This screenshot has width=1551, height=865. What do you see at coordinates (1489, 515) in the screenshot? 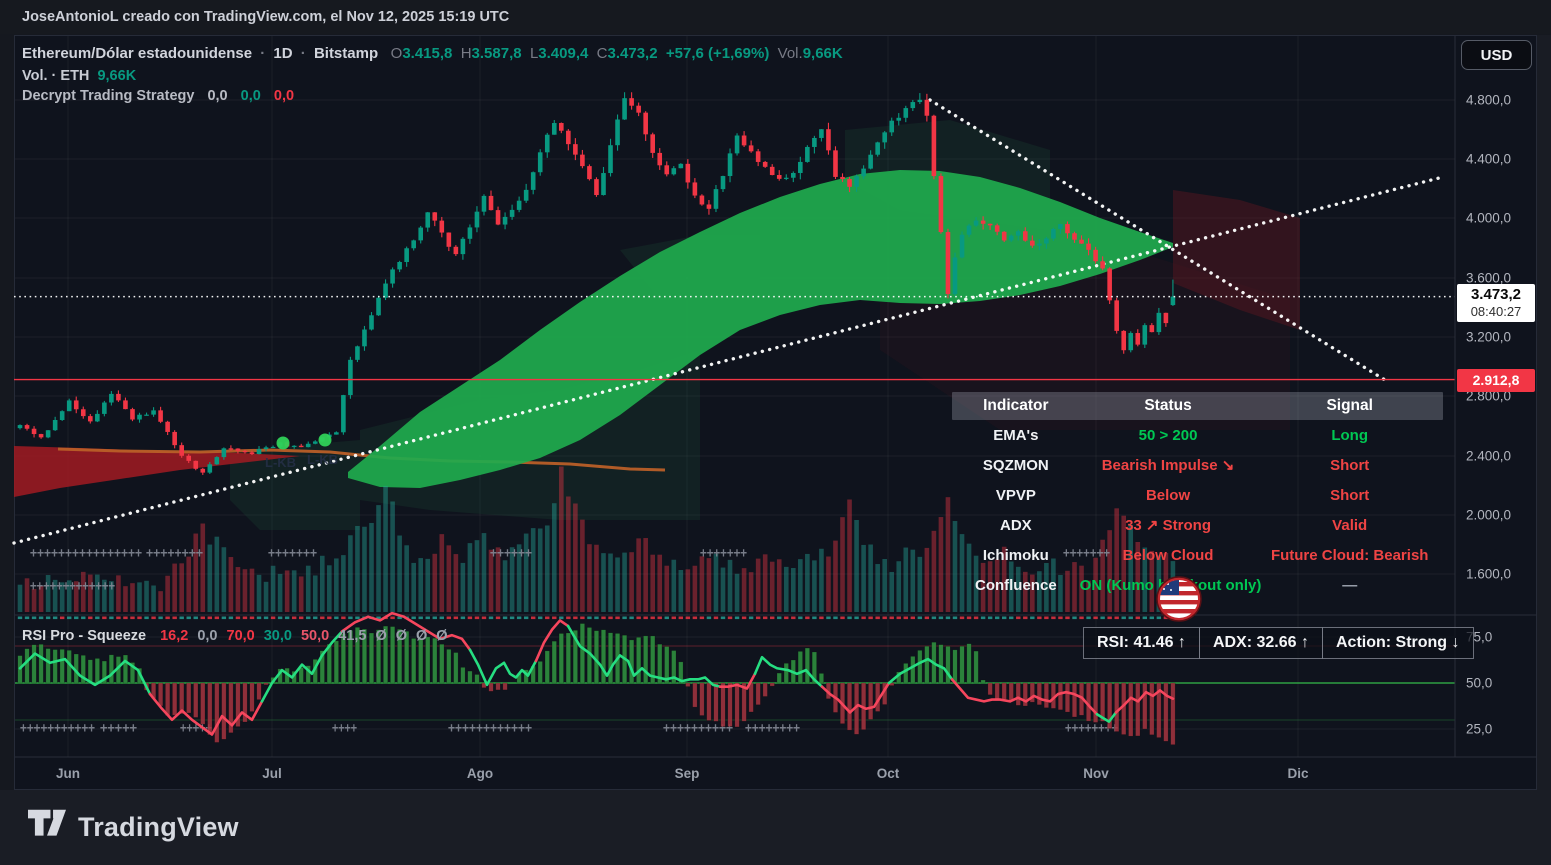
I see `price-axis-label: 2.000,0` at bounding box center [1489, 515].